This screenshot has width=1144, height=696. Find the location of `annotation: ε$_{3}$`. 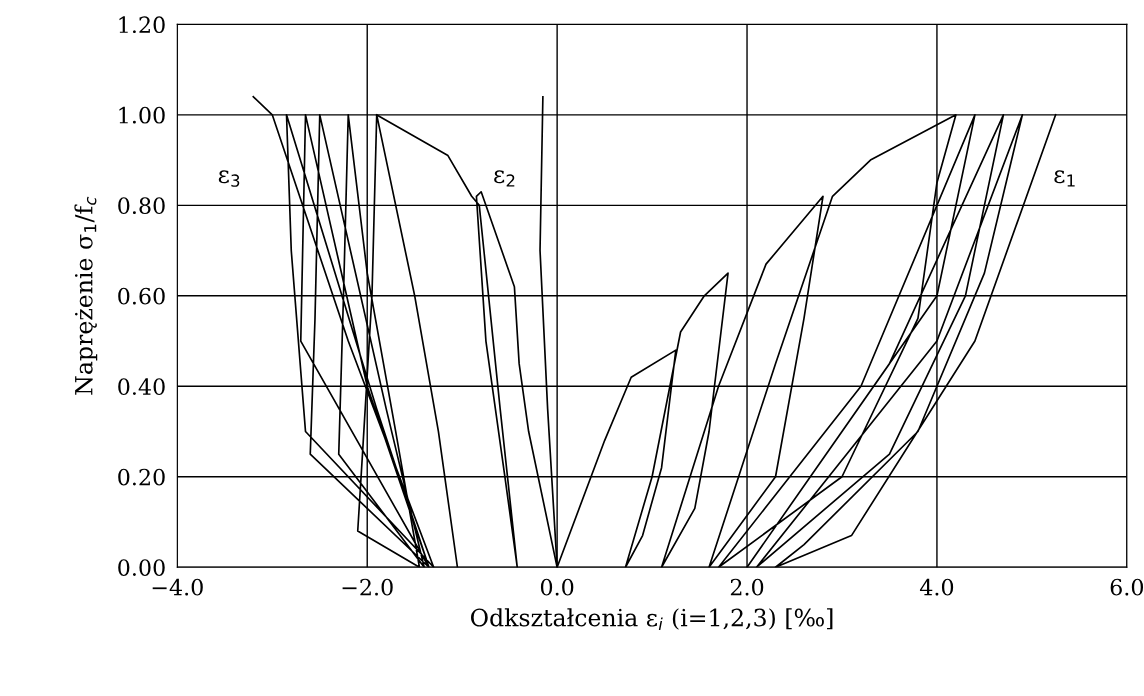

annotation: ε$_{3}$ is located at coordinates (229, 178).